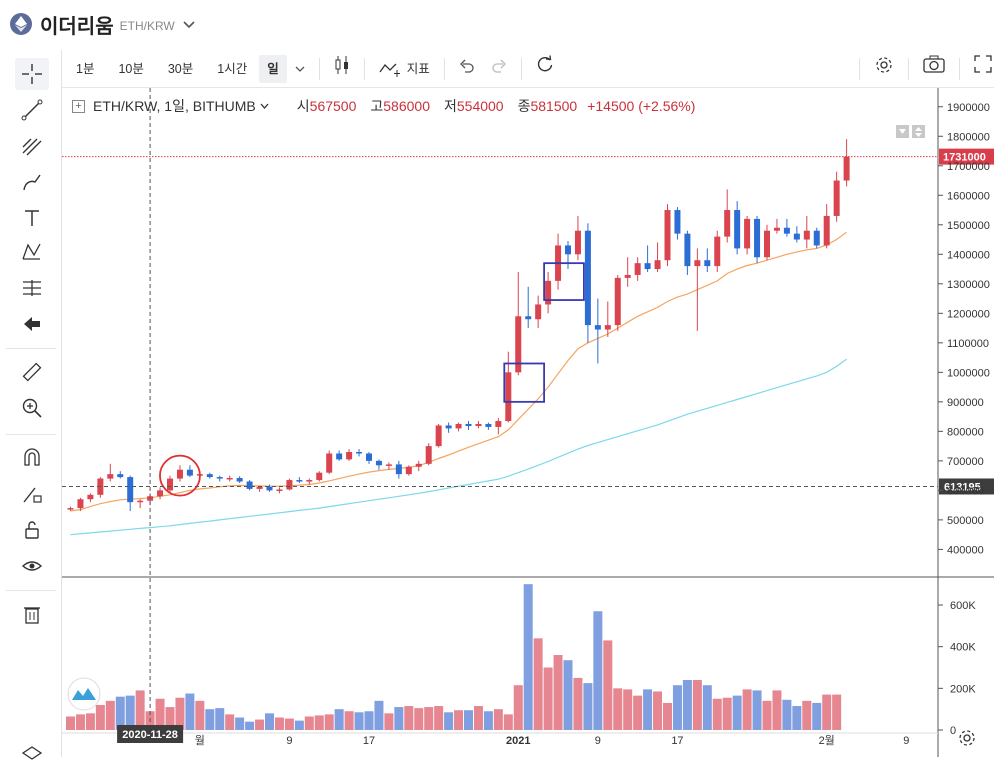 This screenshot has width=994, height=770. I want to click on layers-icon, so click(32, 754).